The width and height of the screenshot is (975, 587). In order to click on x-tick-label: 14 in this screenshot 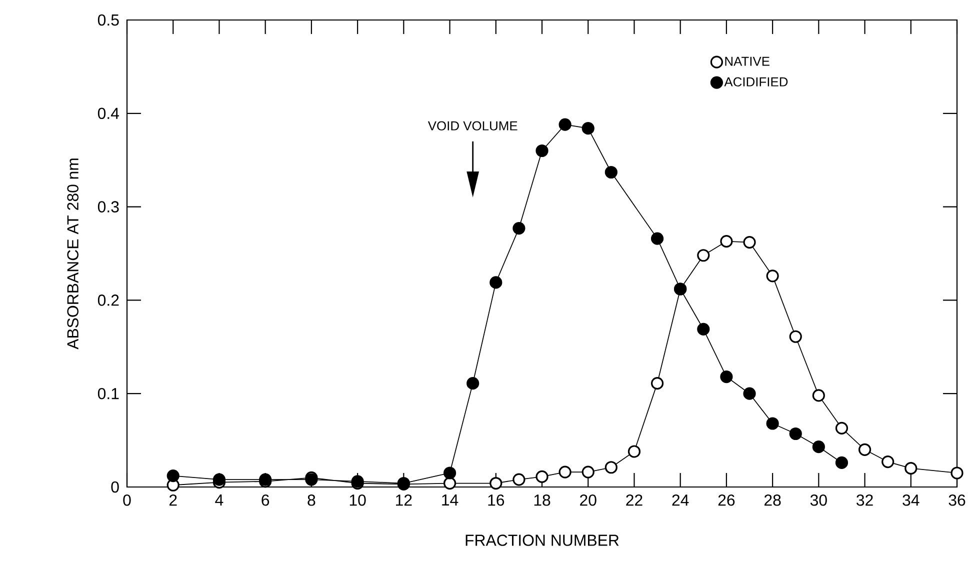, I will do `click(450, 500)`.